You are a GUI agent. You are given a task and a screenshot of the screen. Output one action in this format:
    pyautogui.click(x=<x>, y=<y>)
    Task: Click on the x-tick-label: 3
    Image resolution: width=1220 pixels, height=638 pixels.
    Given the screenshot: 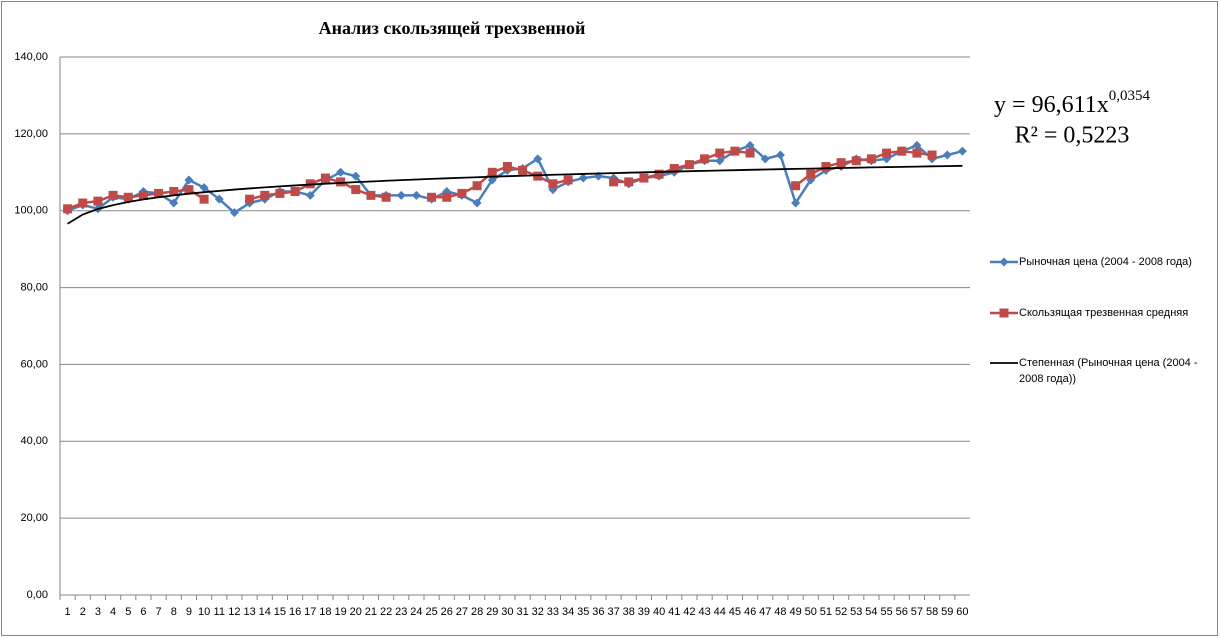 What is the action you would take?
    pyautogui.click(x=98, y=612)
    